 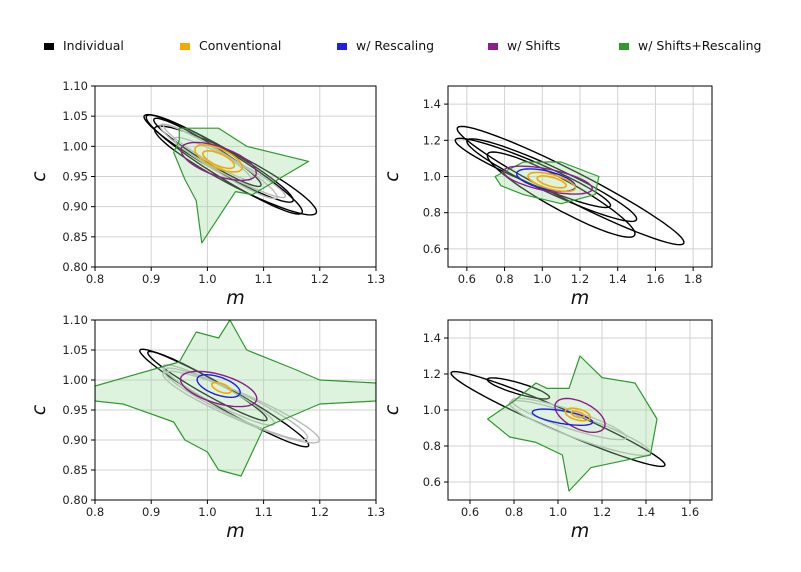 What do you see at coordinates (624, 46) in the screenshot?
I see `legend-swatch-shifts-rescaling` at bounding box center [624, 46].